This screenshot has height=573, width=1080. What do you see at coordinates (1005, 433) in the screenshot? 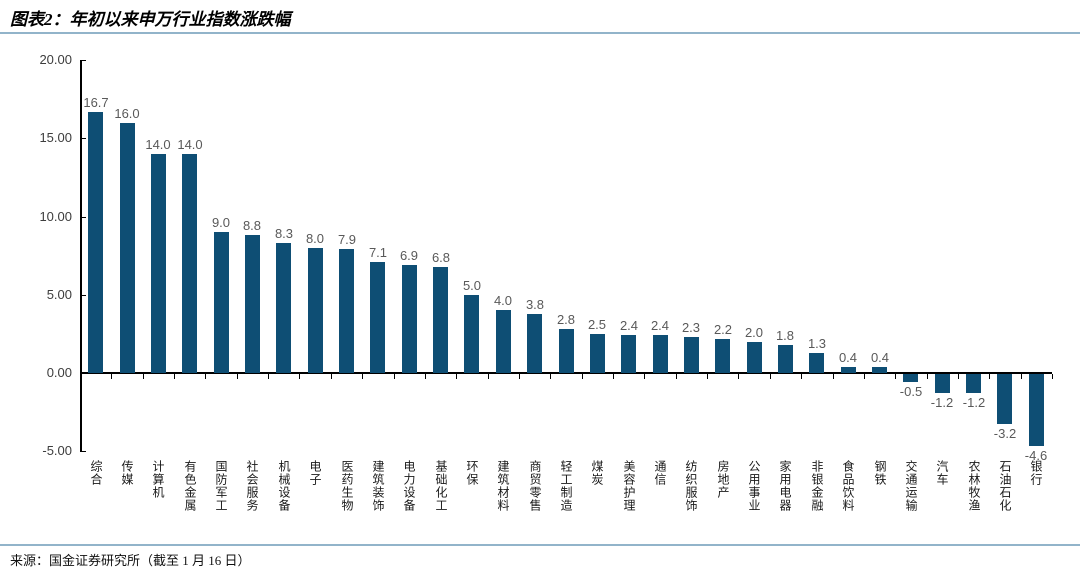
I see `bar-value-label: -3.2` at bounding box center [1005, 433].